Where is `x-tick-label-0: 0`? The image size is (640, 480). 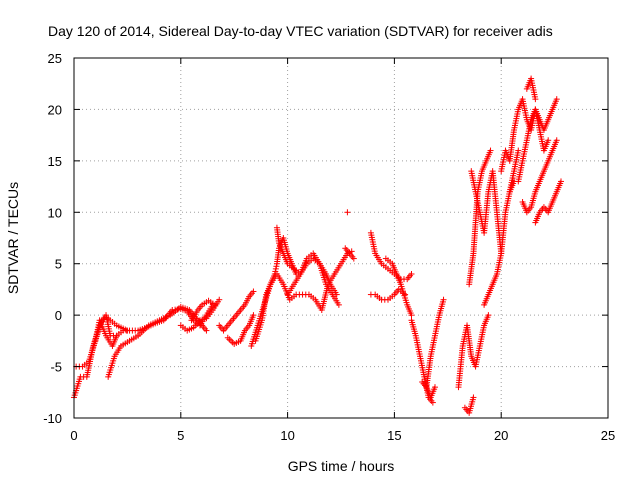 x-tick-label-0: 0 is located at coordinates (73, 435).